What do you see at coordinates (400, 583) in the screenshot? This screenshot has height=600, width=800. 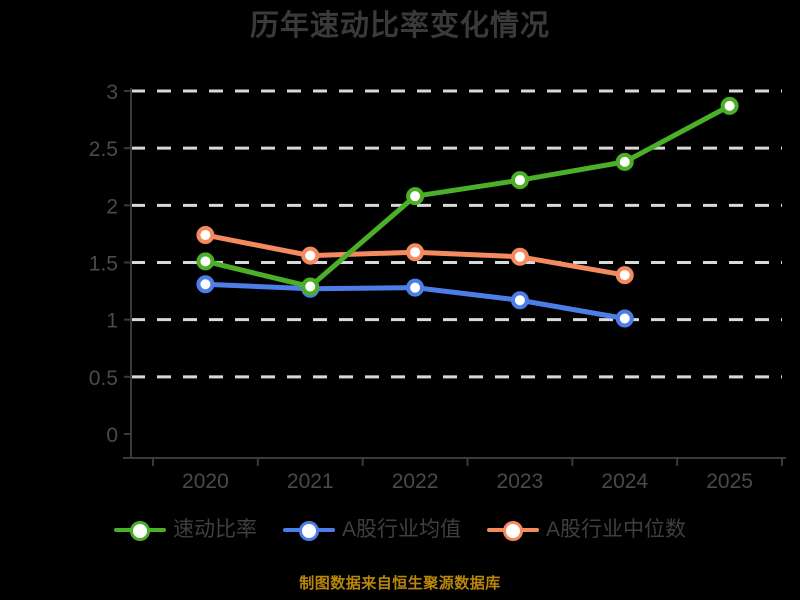 I see `footer-source-note: 制图数据来自恒生聚源数据库` at bounding box center [400, 583].